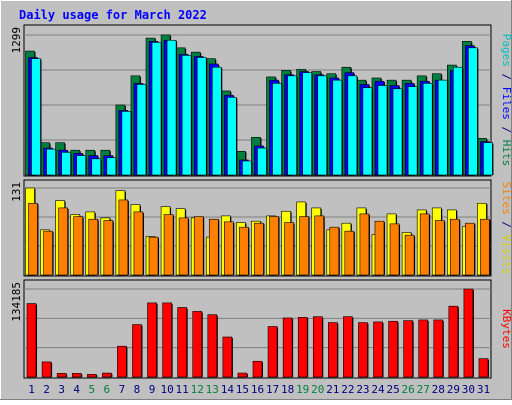  What do you see at coordinates (332, 389) in the screenshot?
I see `day-label-21: 21` at bounding box center [332, 389].